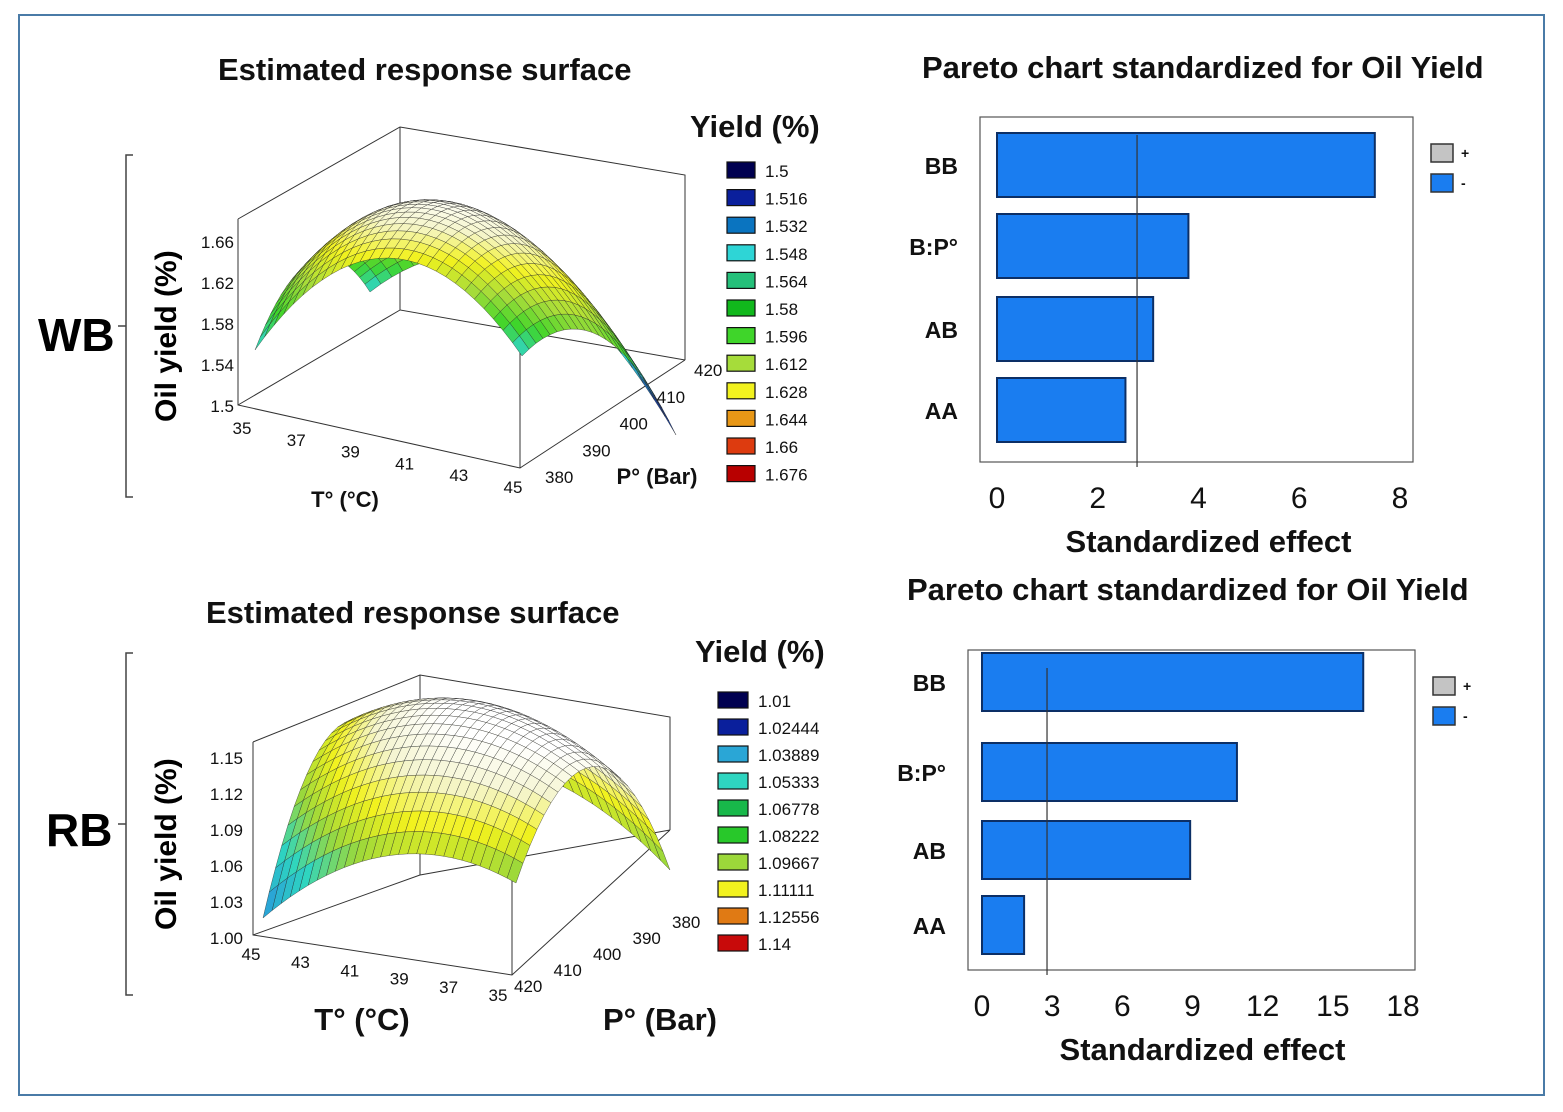 The image size is (1563, 1112). Describe the element at coordinates (226, 902) in the screenshot. I see `z-tick-label: 1.03` at that location.